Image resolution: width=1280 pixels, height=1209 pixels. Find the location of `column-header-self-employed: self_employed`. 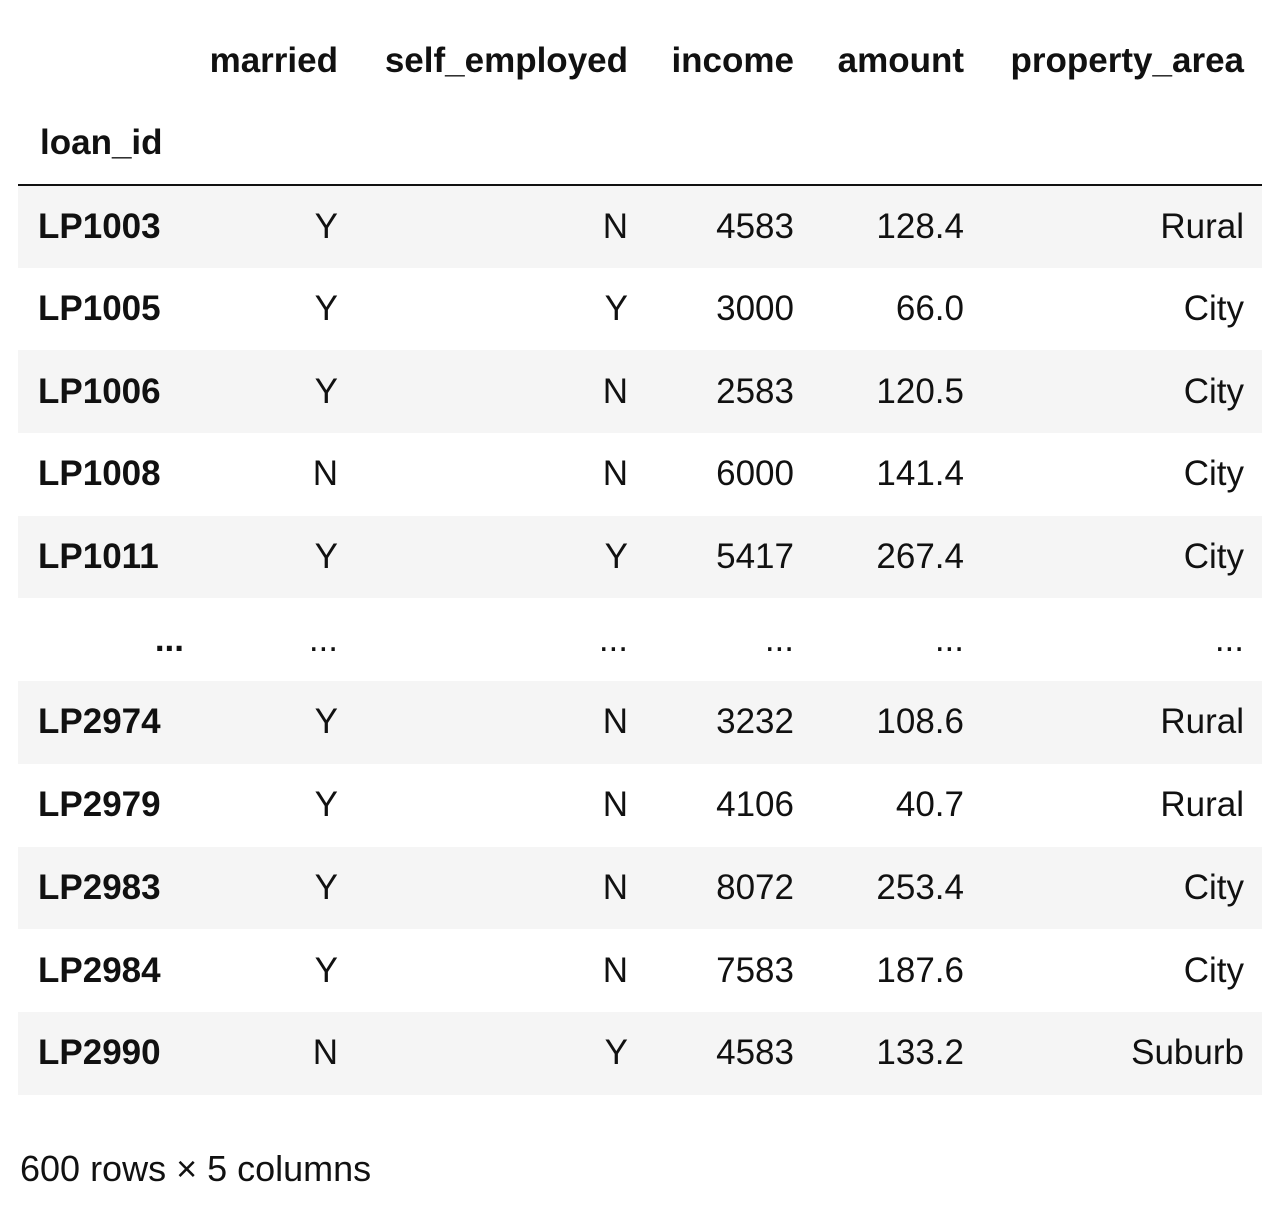

column-header-self-employed: self_employed is located at coordinates (506, 60).